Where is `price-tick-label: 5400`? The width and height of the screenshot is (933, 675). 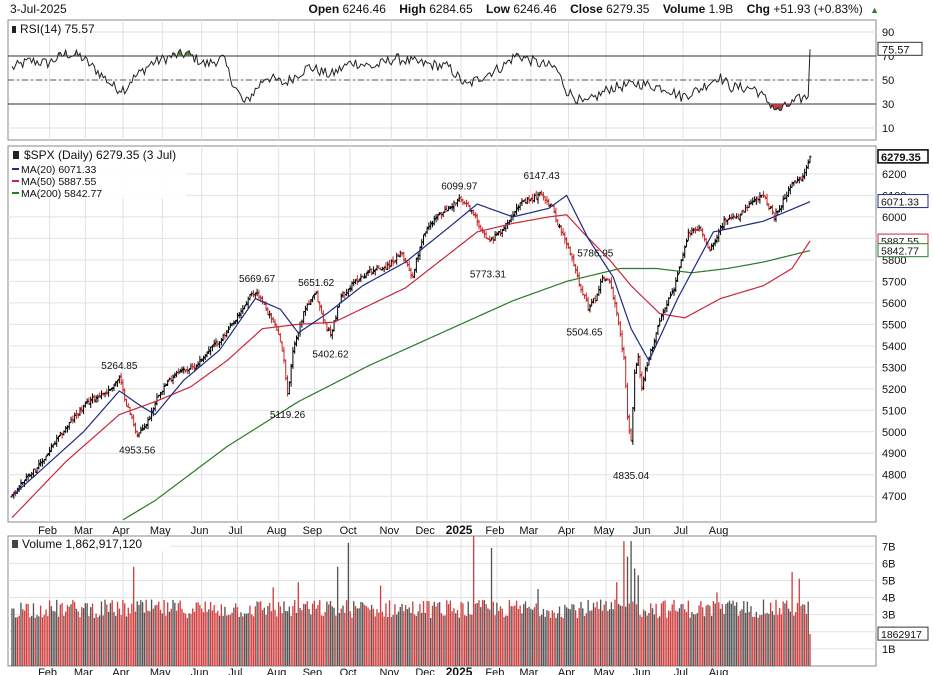
price-tick-label: 5400 is located at coordinates (894, 347).